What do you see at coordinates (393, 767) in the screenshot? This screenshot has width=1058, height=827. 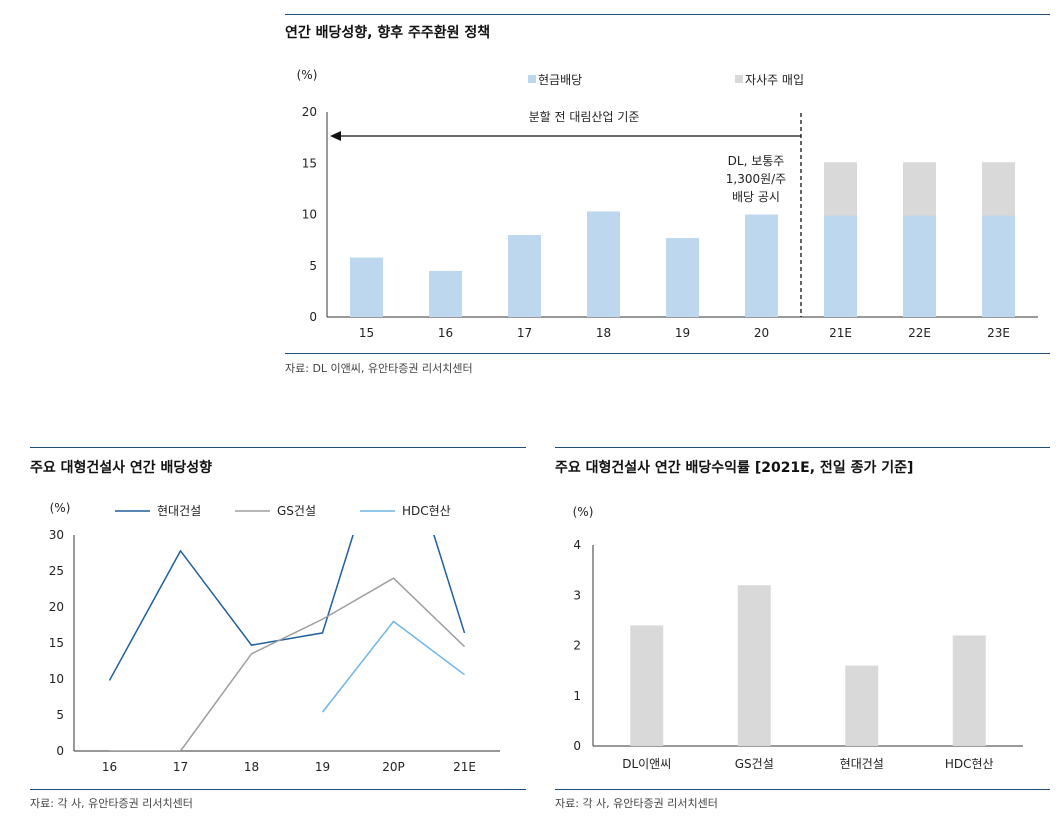 I see `x-tick-label: 20P` at bounding box center [393, 767].